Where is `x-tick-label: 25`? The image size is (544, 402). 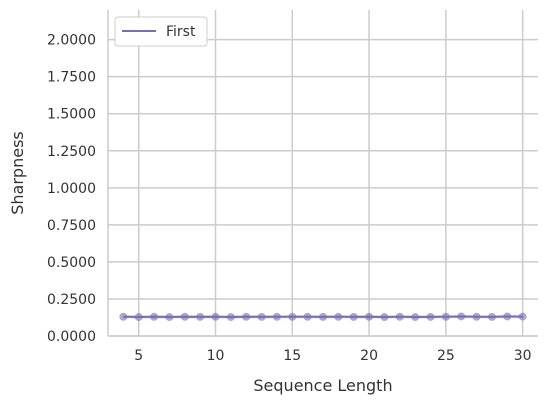
x-tick-label: 25 is located at coordinates (446, 356).